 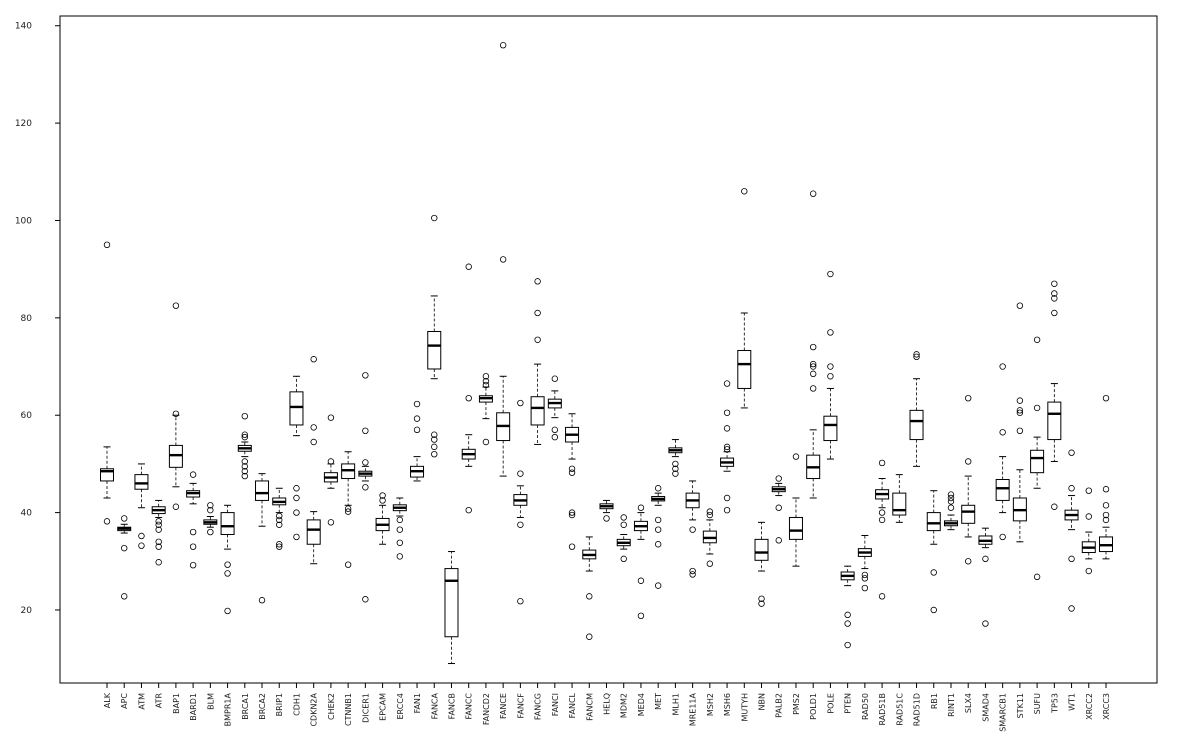 I want to click on box-smarcb1, so click(x=1002, y=452).